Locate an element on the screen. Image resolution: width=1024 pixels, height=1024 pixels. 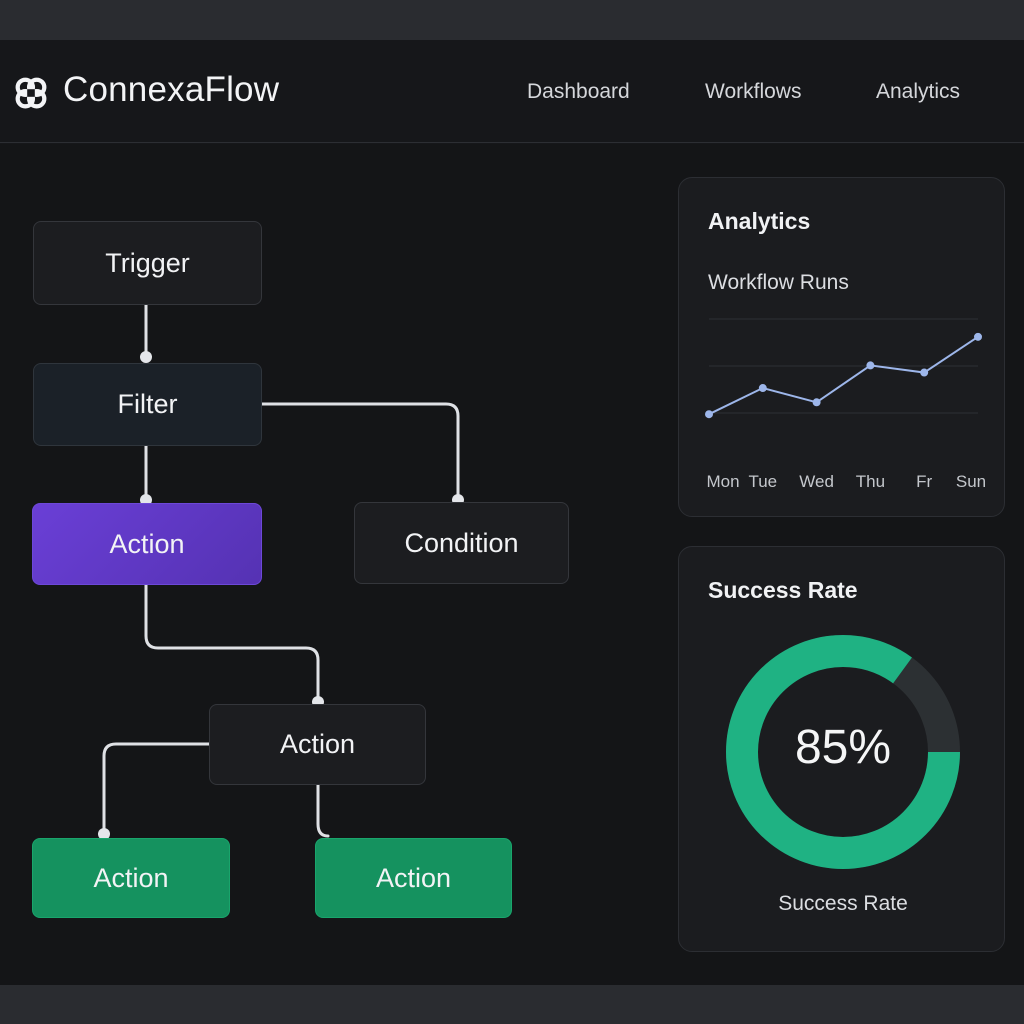
brand-name: ConnexaFlow is located at coordinates (171, 89).